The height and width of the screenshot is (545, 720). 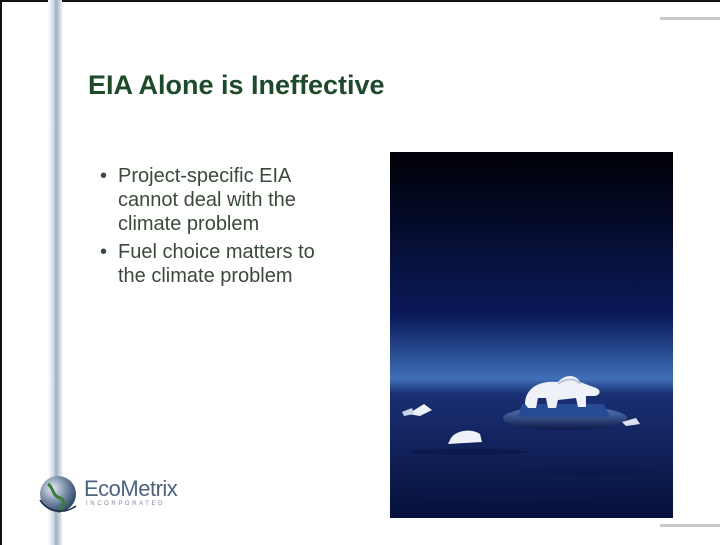 What do you see at coordinates (131, 488) in the screenshot?
I see `logo-name: EcoMetrix` at bounding box center [131, 488].